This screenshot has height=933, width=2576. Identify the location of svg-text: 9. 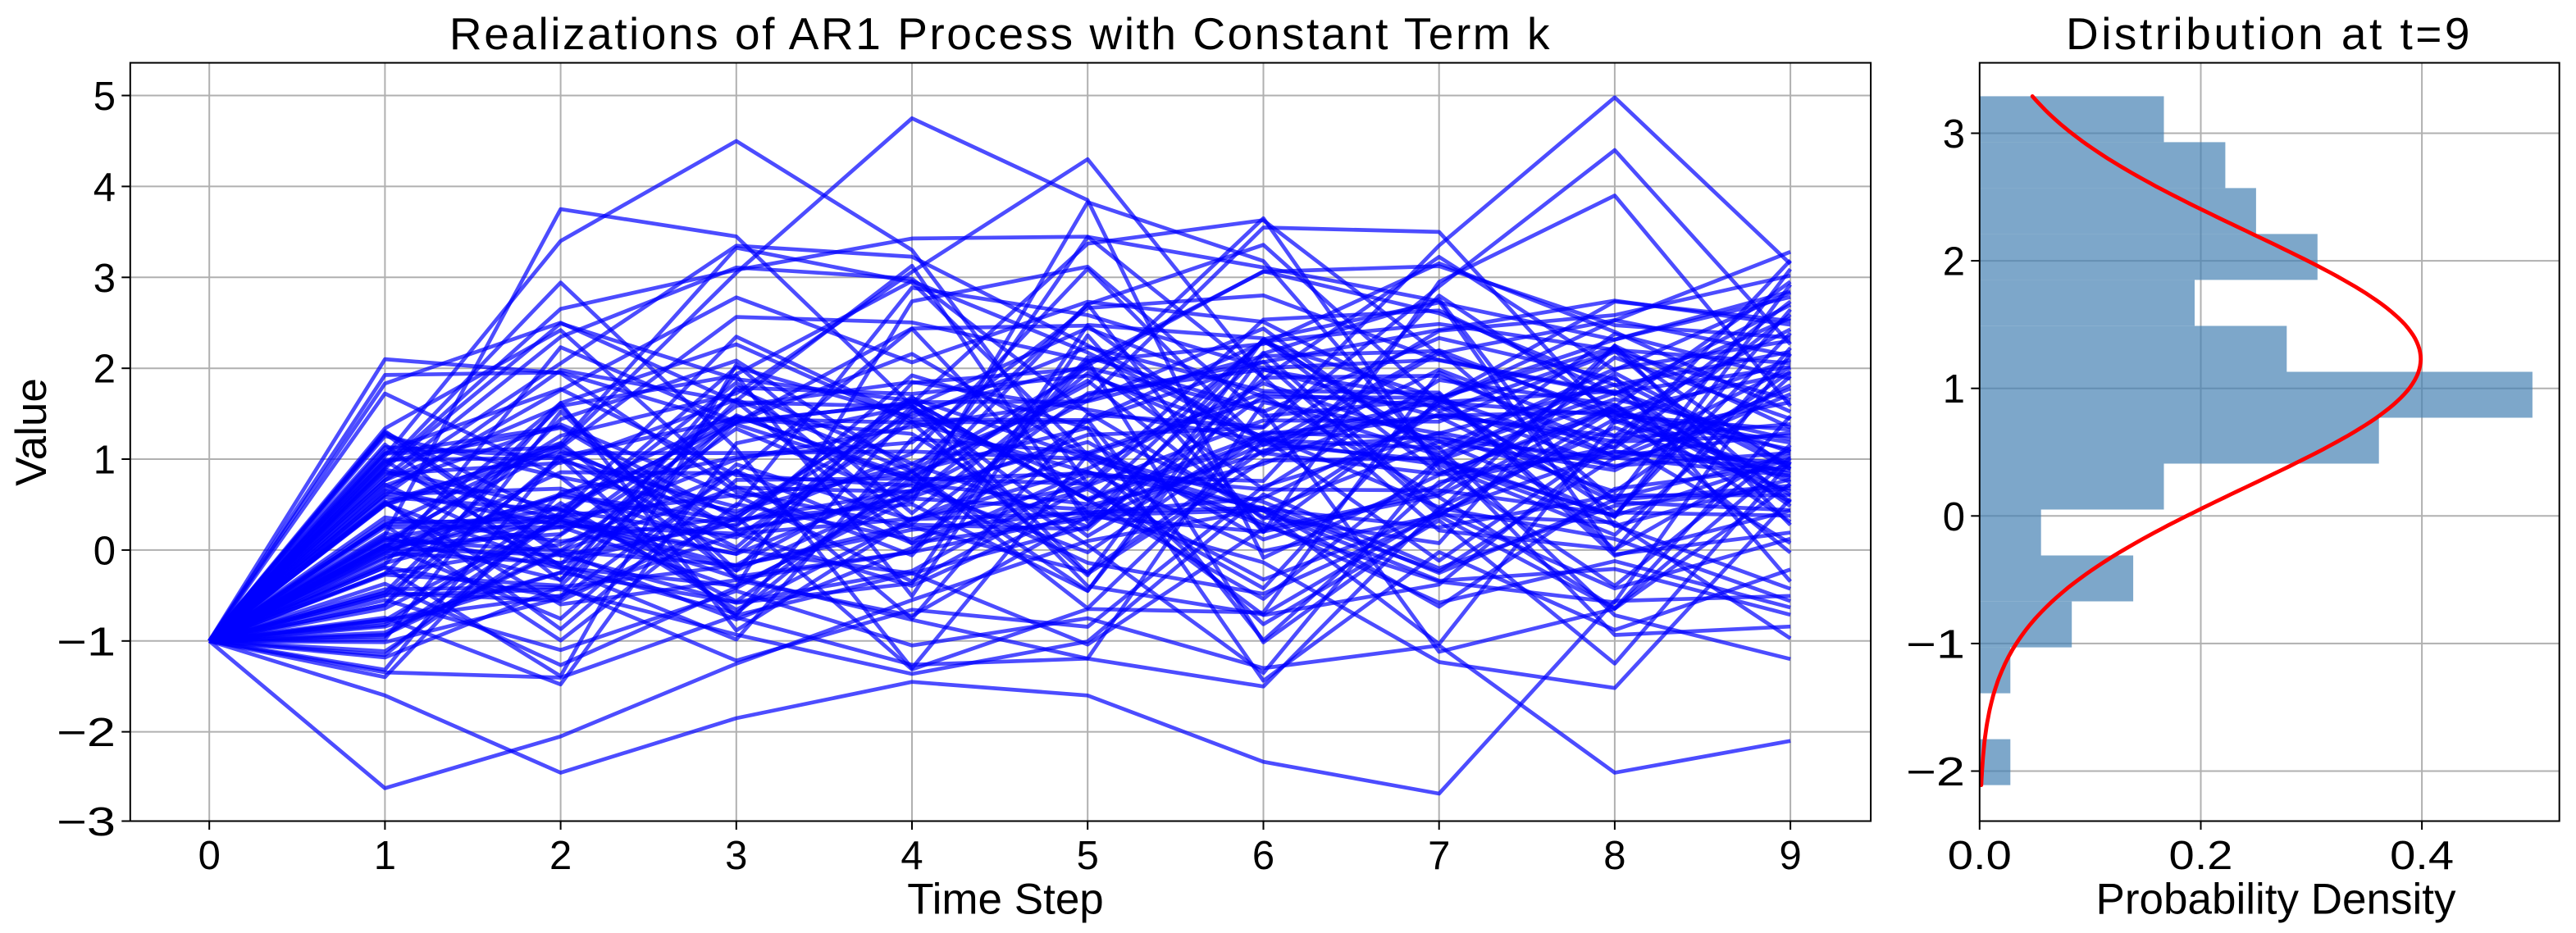
(1790, 856).